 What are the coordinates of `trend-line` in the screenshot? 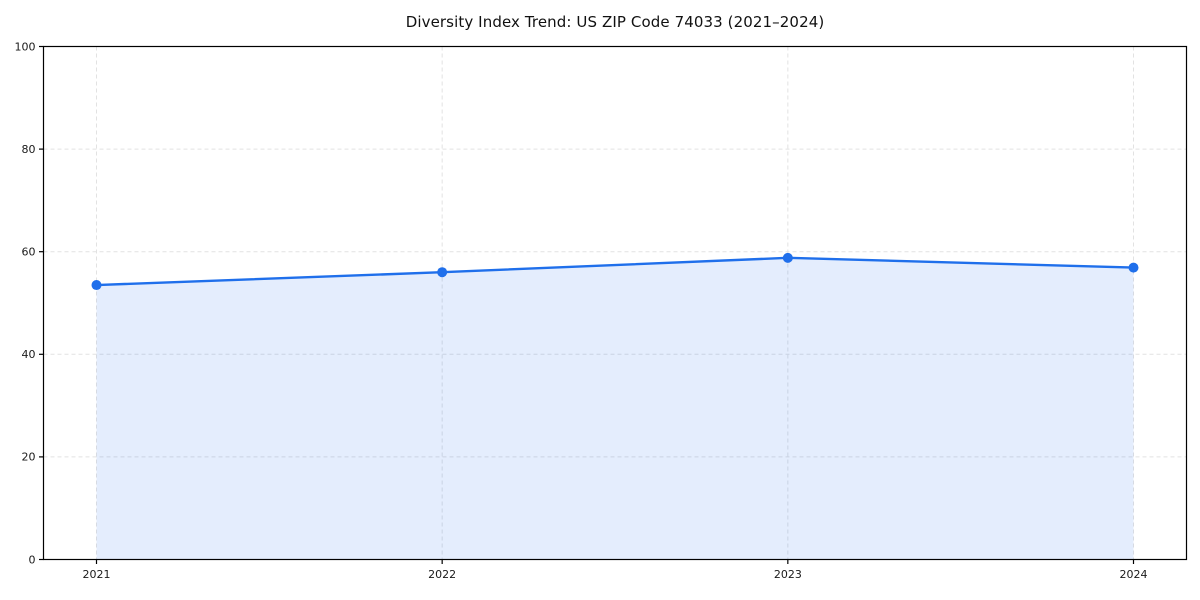 It's located at (615, 271).